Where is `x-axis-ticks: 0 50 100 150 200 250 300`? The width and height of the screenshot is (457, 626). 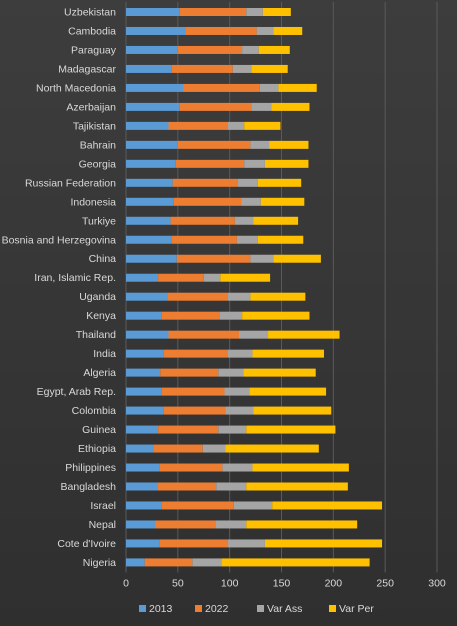
x-axis-ticks: 0 50 100 150 200 250 300 is located at coordinates (284, 583).